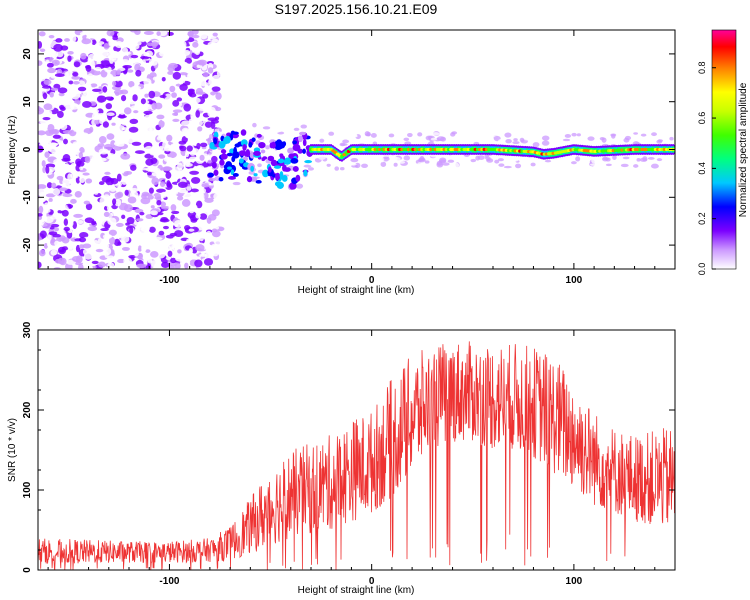 Image resolution: width=750 pixels, height=600 pixels. I want to click on colorbar-tick-label: 0.0, so click(702, 269).